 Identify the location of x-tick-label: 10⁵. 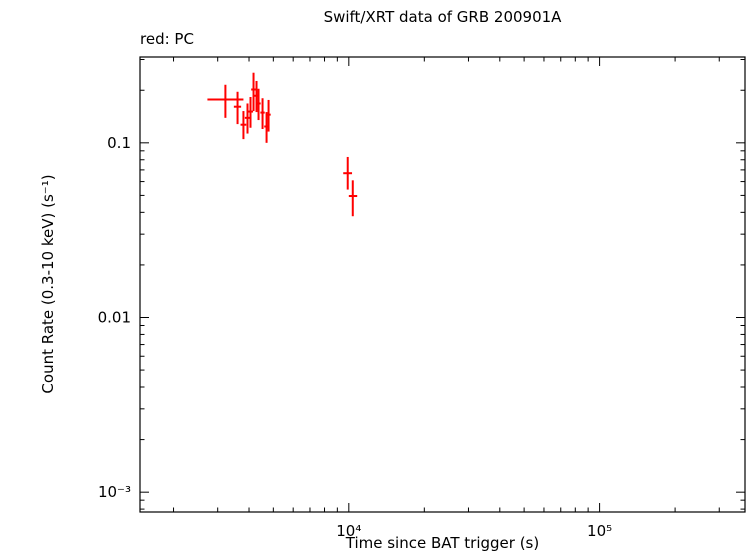
(599, 531).